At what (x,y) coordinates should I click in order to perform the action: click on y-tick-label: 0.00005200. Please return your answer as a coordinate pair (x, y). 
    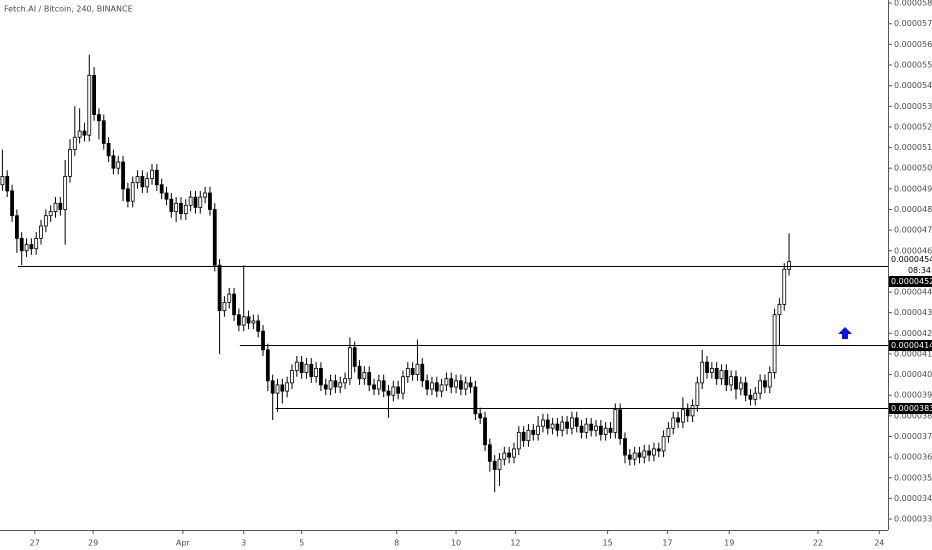
    Looking at the image, I should click on (913, 126).